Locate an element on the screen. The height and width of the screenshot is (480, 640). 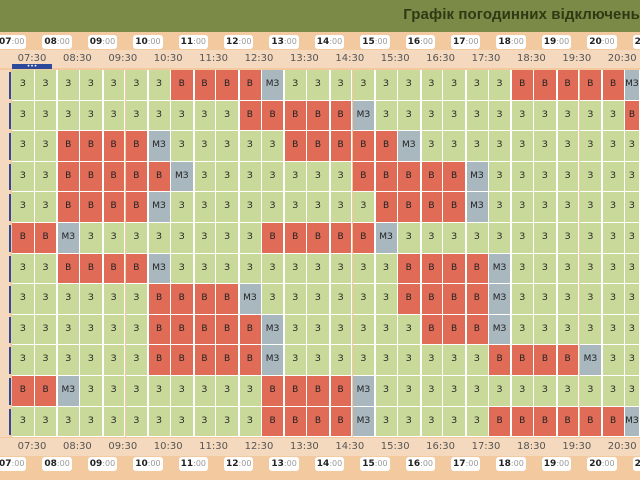
bottom-half-hour-label: 20:30 is located at coordinates (622, 446).